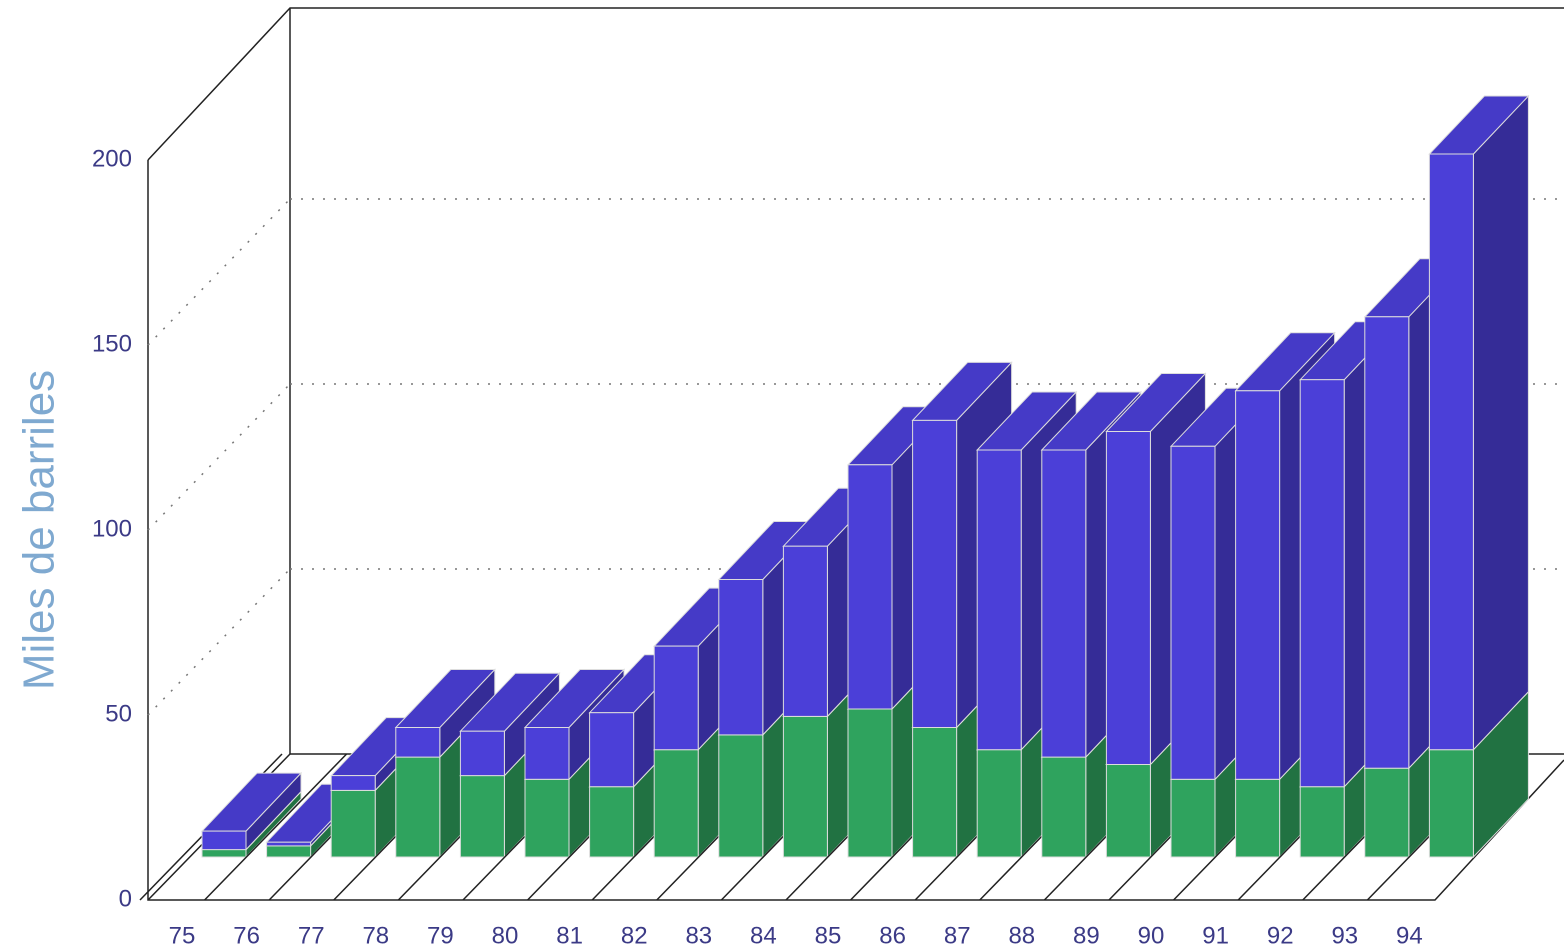 The width and height of the screenshot is (1564, 952). I want to click on x-tick-label: 76, so click(246, 935).